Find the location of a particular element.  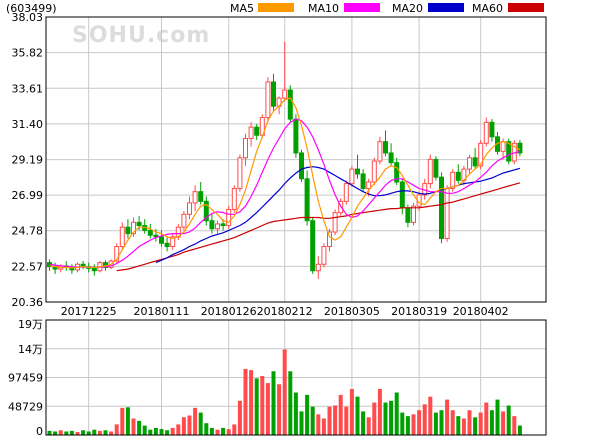

price-tick-label: 31.40 is located at coordinates (28, 124).